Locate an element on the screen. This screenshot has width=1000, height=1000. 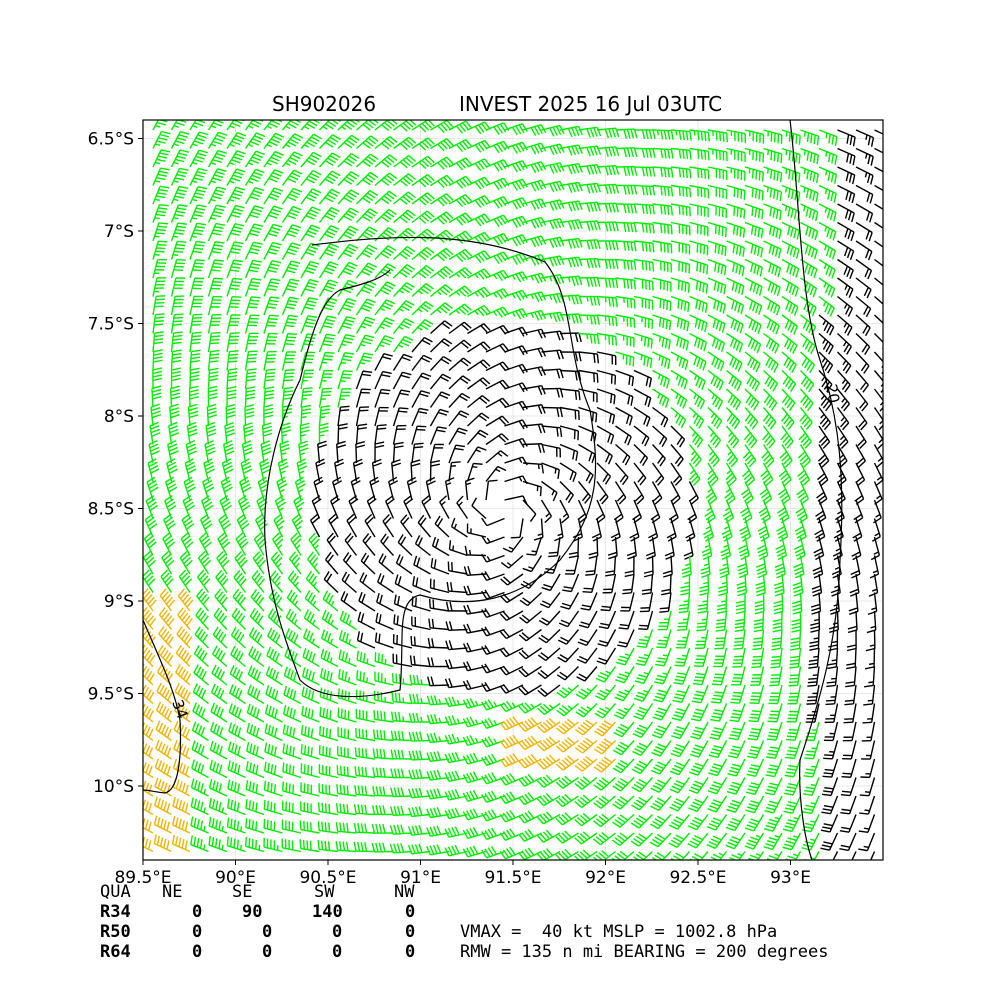
row-label: R50 is located at coordinates (115, 932).